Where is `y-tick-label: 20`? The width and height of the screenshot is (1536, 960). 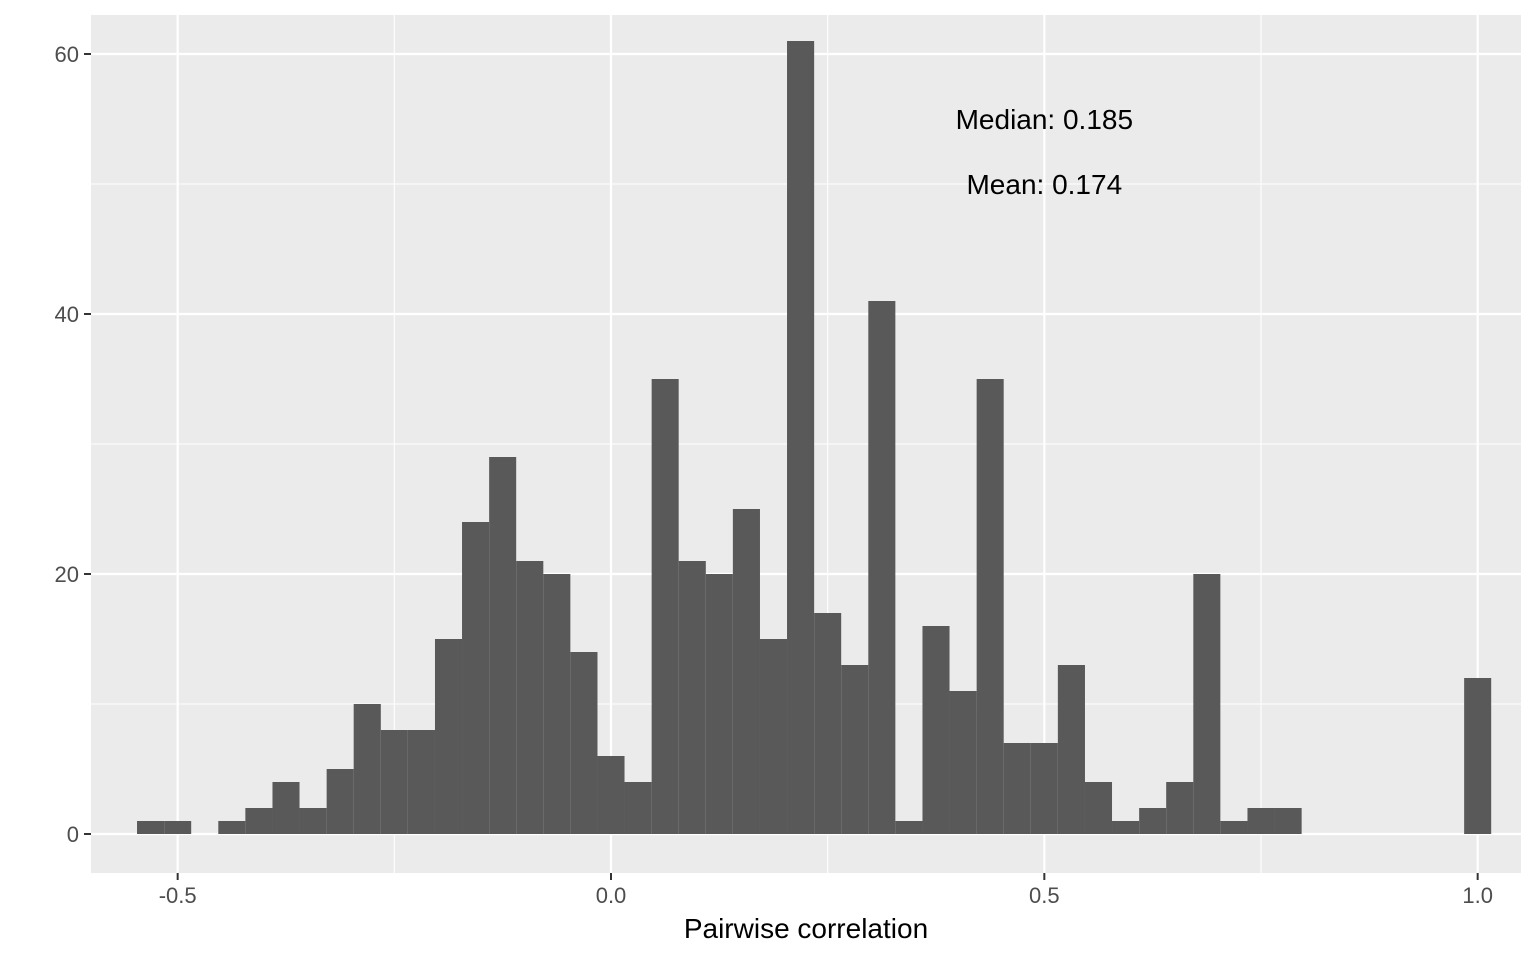
y-tick-label: 20 is located at coordinates (67, 574).